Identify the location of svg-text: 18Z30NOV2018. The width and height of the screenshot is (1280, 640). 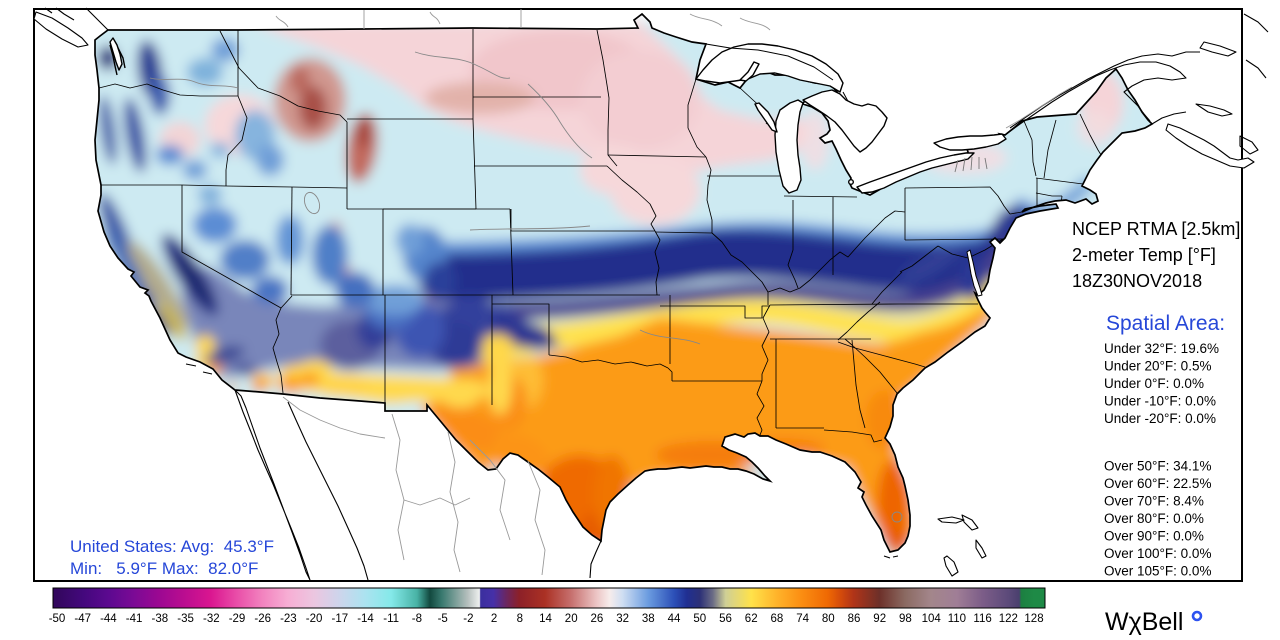
(1137, 281).